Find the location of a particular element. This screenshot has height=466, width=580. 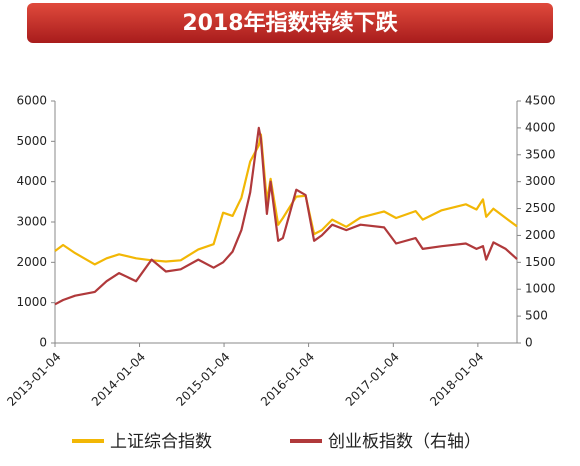

y-tick-label: 1000 is located at coordinates (31, 302).